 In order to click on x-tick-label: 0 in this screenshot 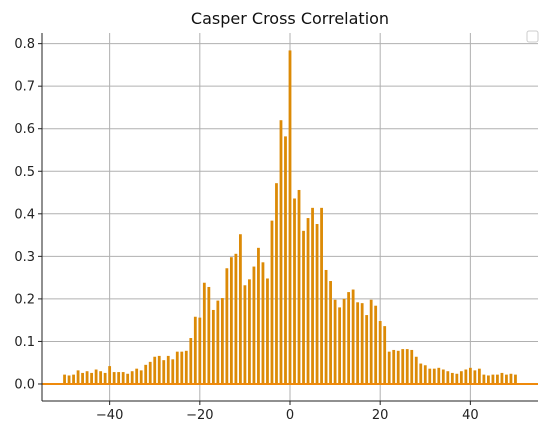, I will do `click(290, 415)`.